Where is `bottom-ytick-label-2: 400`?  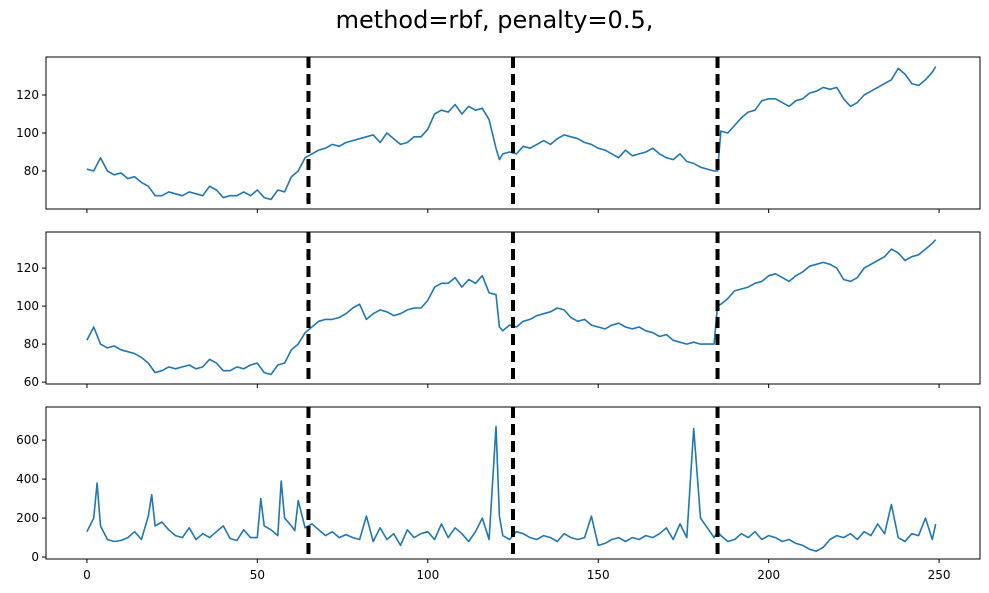 bottom-ytick-label-2: 400 is located at coordinates (27, 479).